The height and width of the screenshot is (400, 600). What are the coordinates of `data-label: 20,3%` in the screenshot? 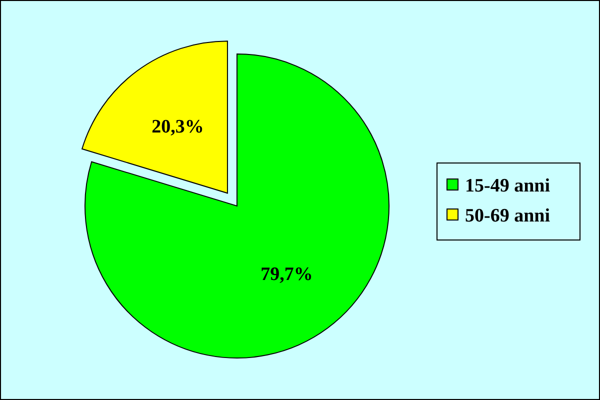 It's located at (178, 127).